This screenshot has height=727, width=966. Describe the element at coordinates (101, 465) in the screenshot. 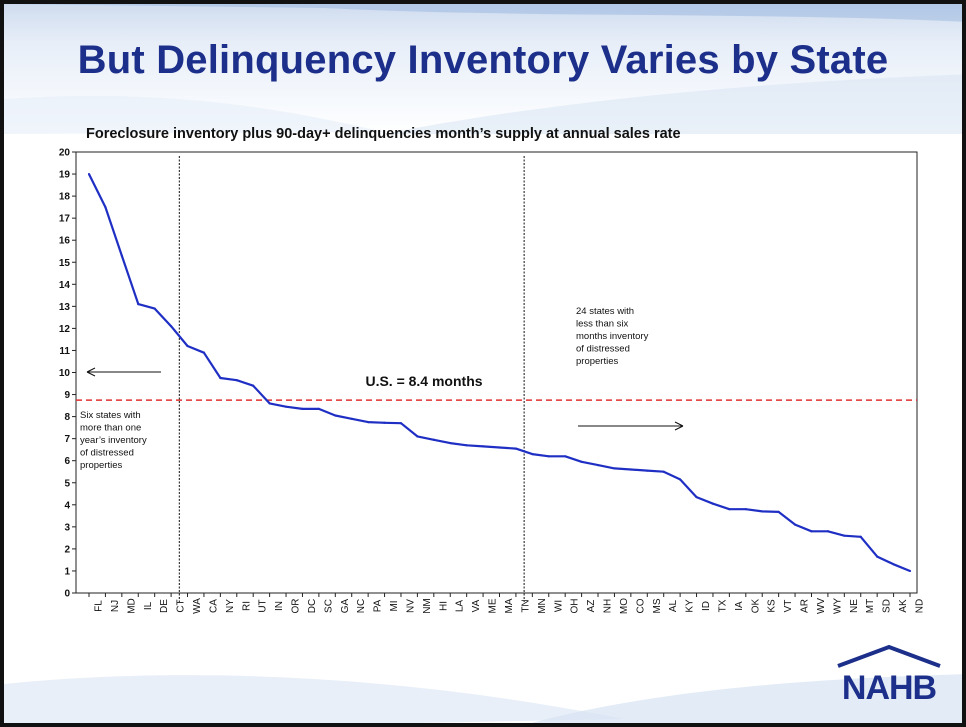

I see `annotation-left-line: properties` at that location.